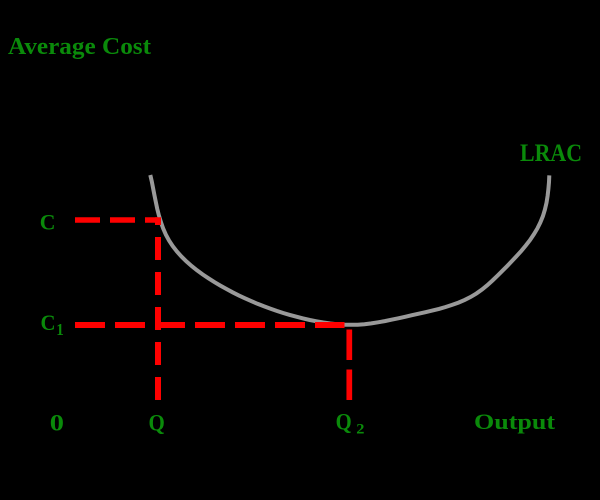  What do you see at coordinates (80, 46) in the screenshot?
I see `svg-text: Average Cost` at bounding box center [80, 46].